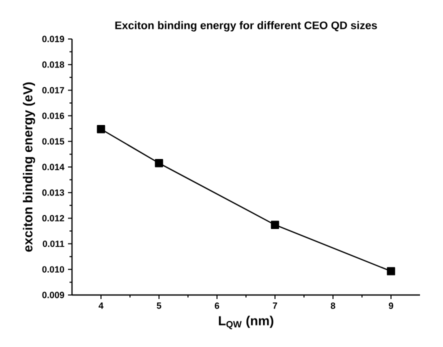 This screenshot has height=347, width=443. I want to click on x-axis-title: L$_{QW}$ (nm), so click(246, 323).